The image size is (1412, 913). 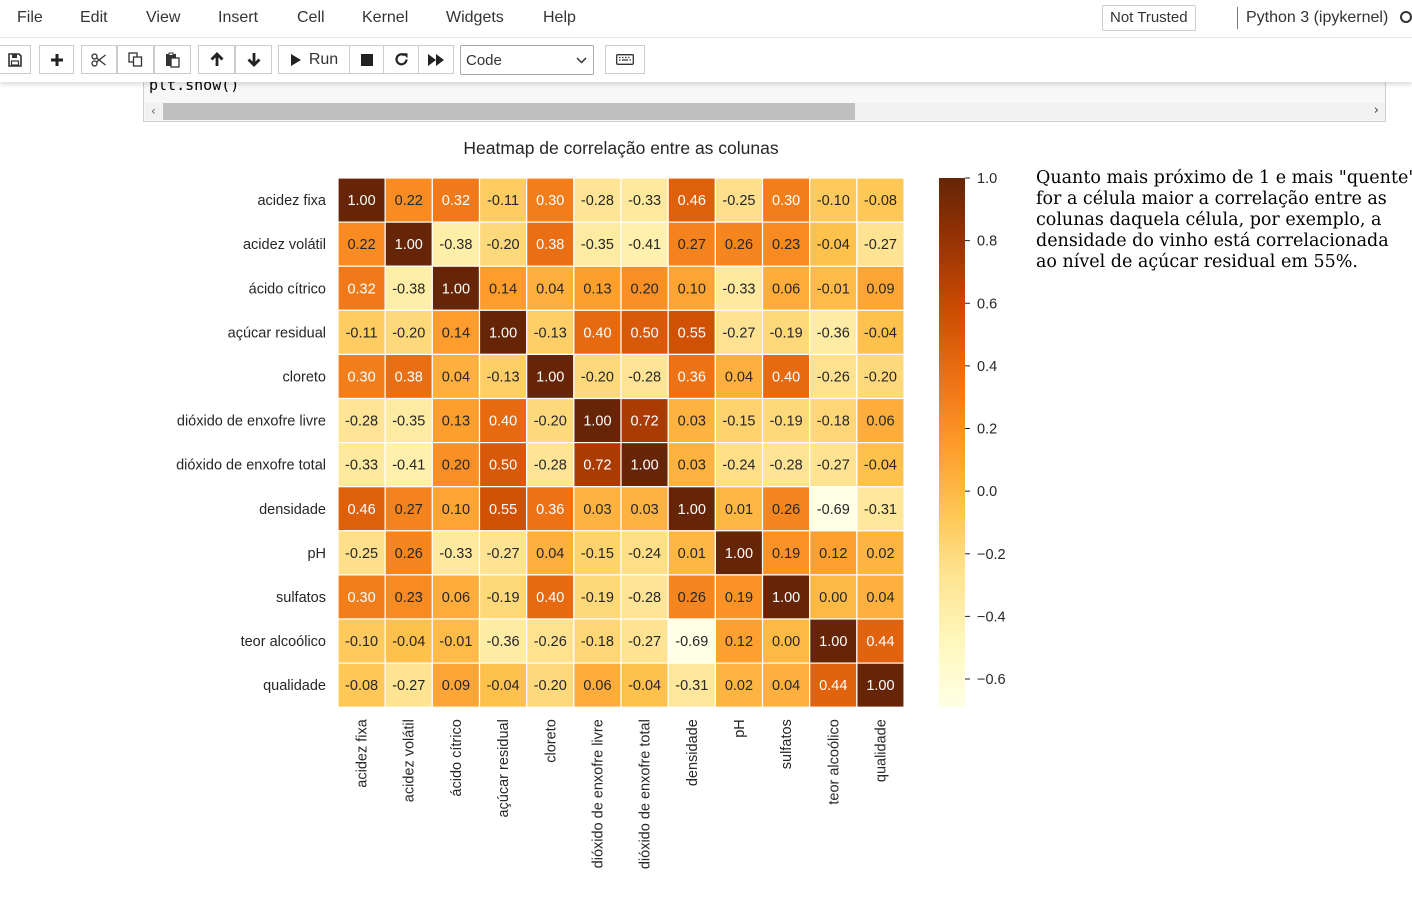 What do you see at coordinates (436, 59) in the screenshot?
I see `restart-run-all-button` at bounding box center [436, 59].